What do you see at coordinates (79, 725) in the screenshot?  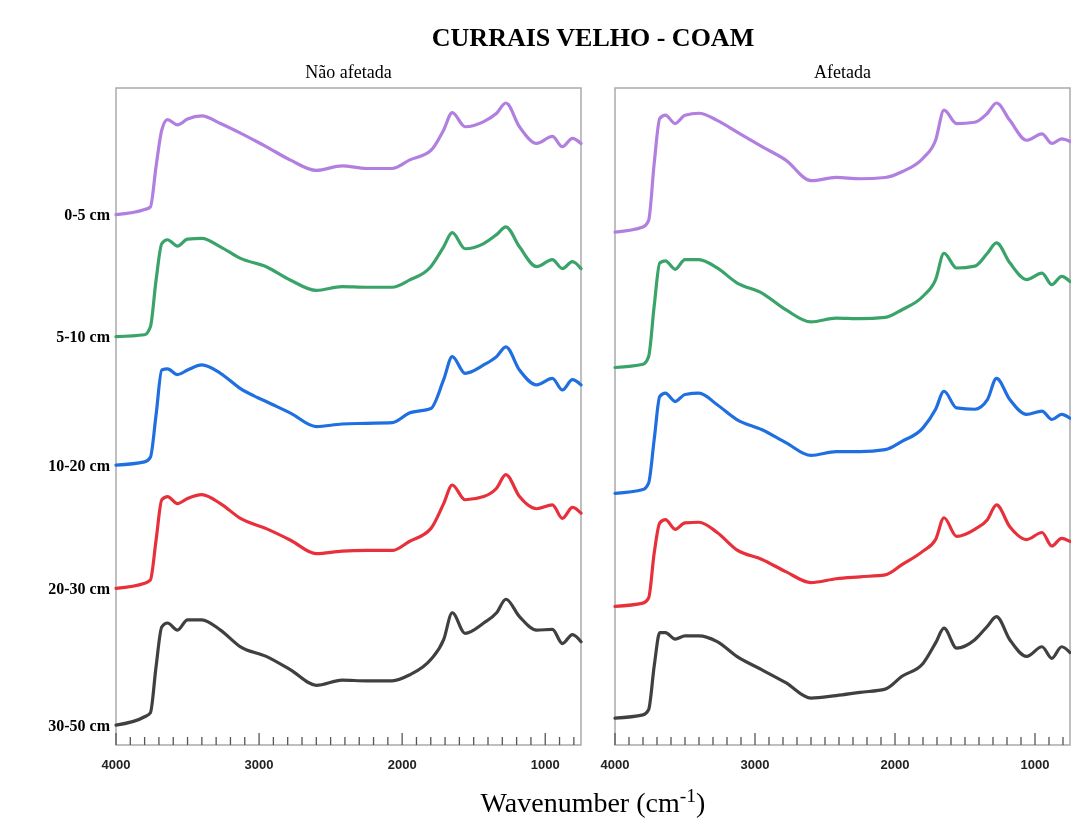 I see `series-label: 30-50 cm` at bounding box center [79, 725].